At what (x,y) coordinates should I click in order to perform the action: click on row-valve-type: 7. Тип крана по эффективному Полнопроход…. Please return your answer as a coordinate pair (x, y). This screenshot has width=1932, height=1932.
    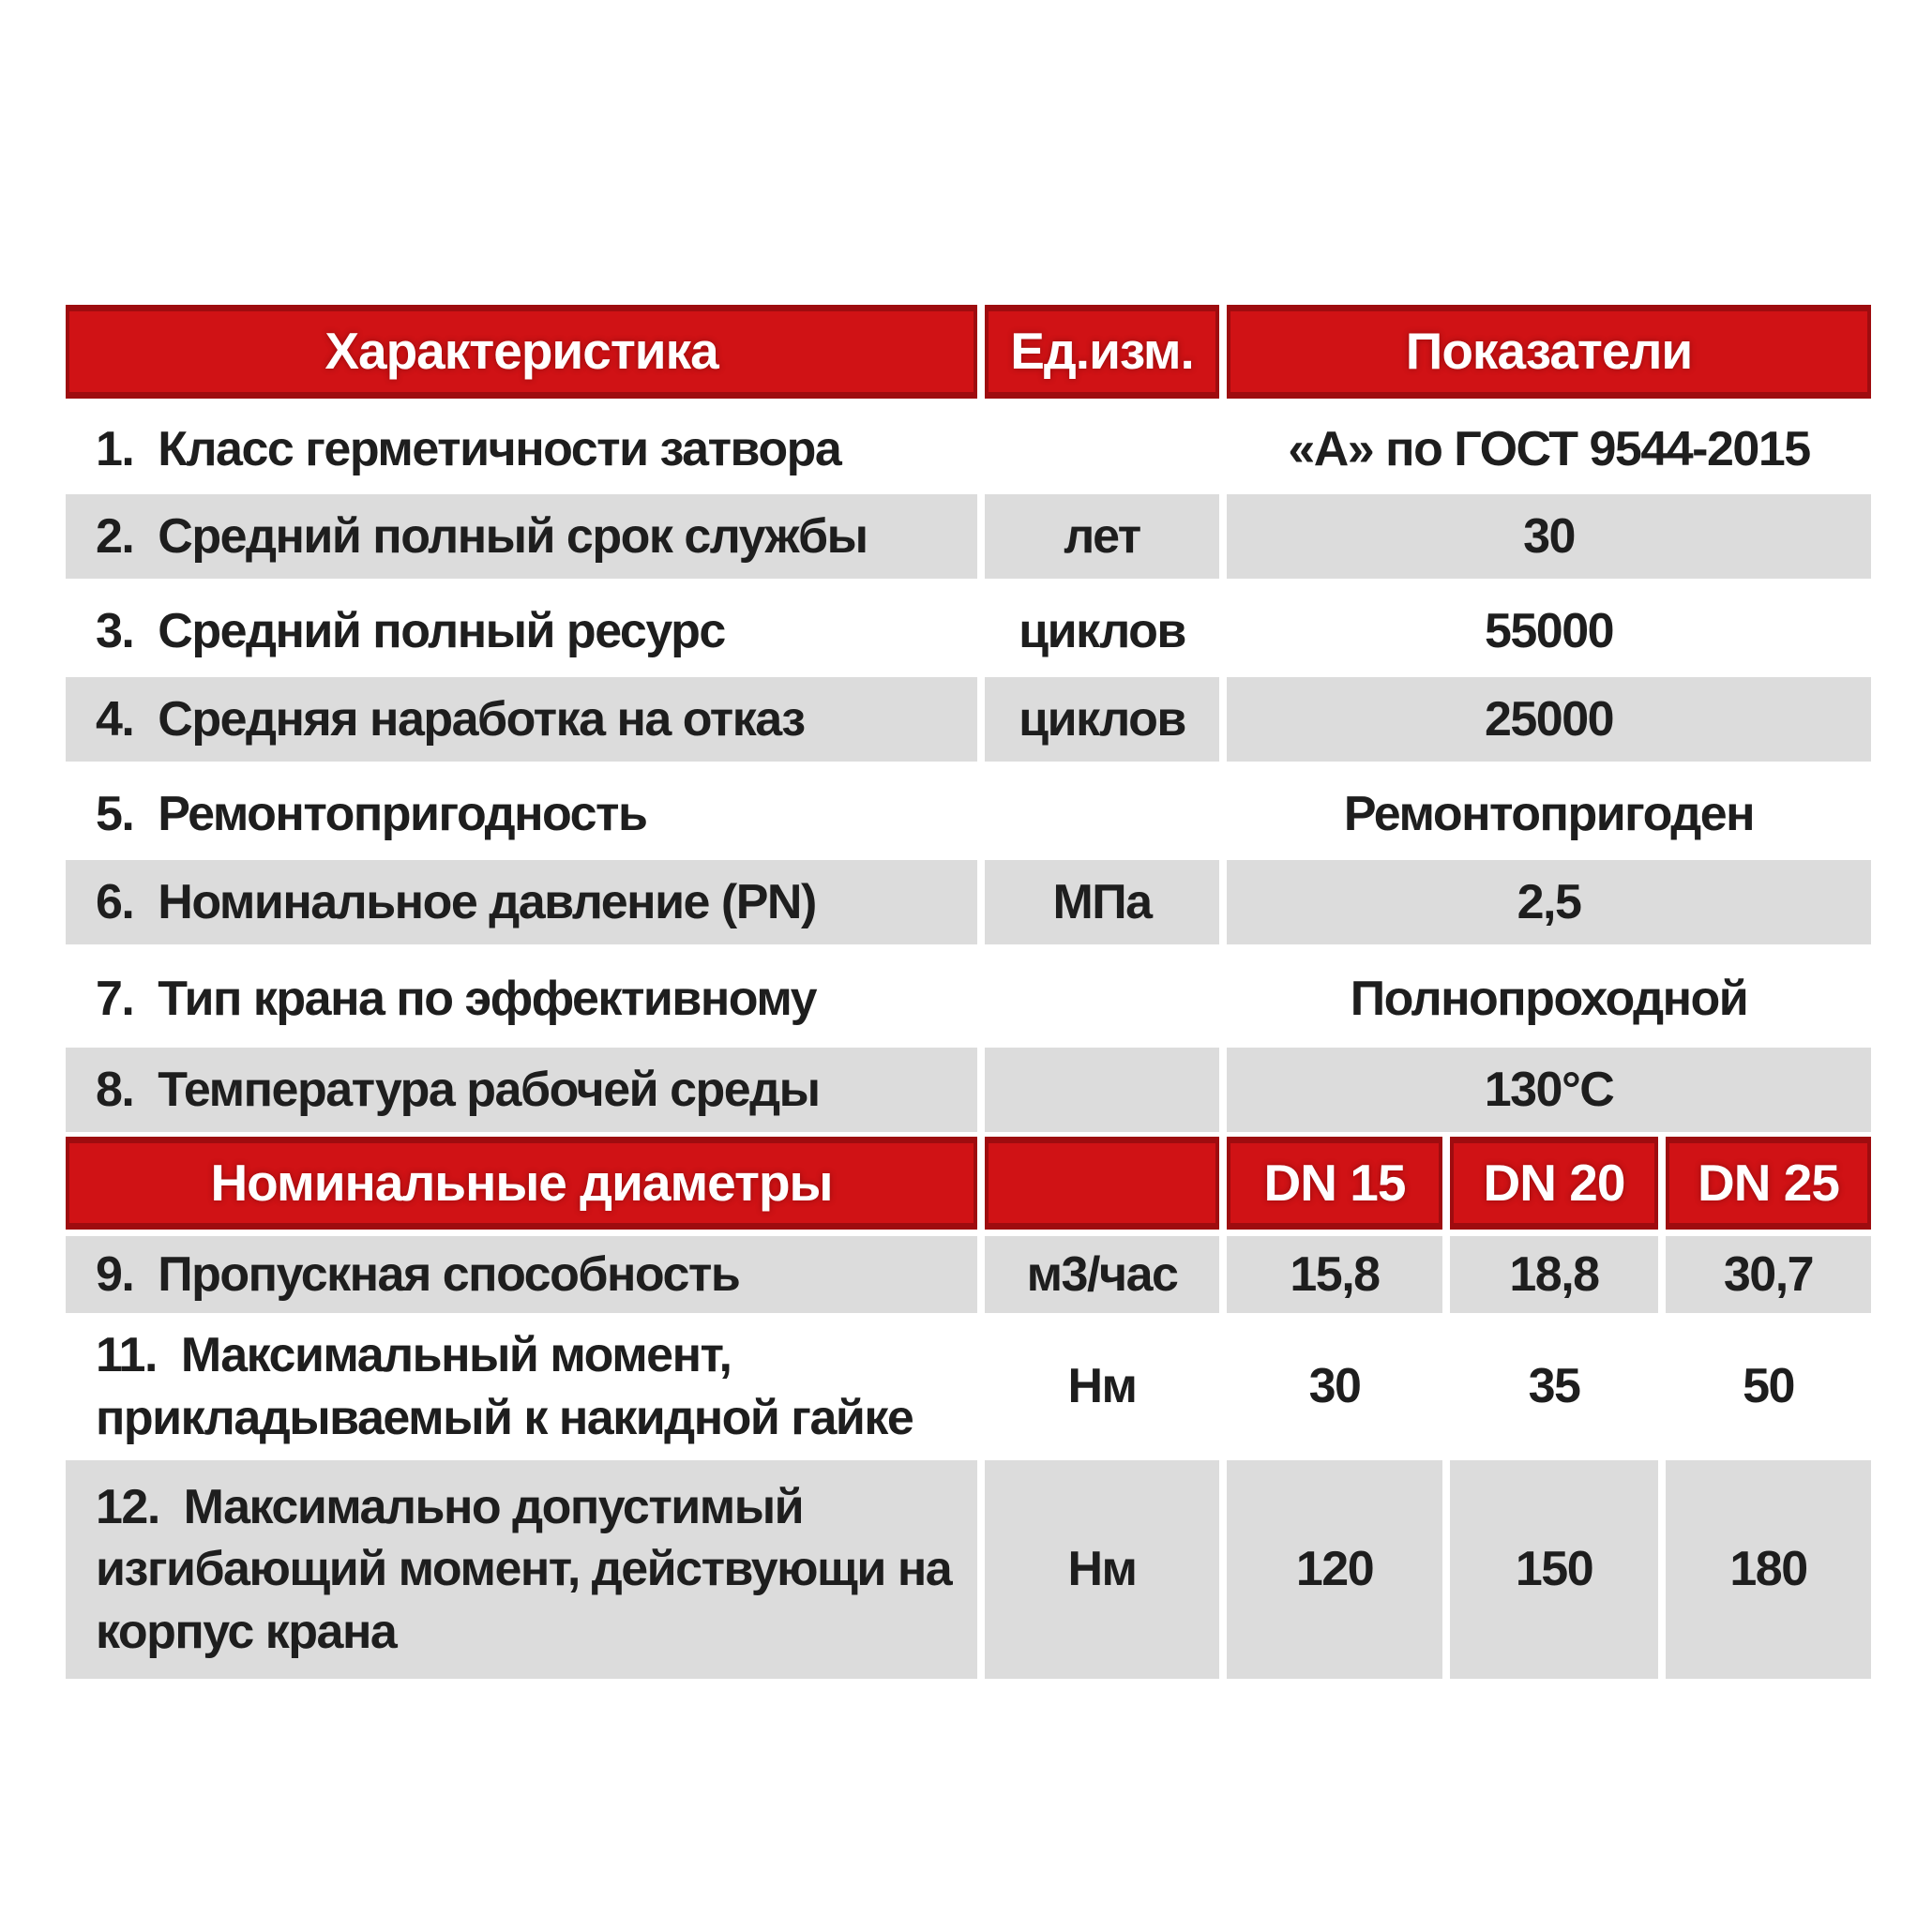
    Looking at the image, I should click on (968, 999).